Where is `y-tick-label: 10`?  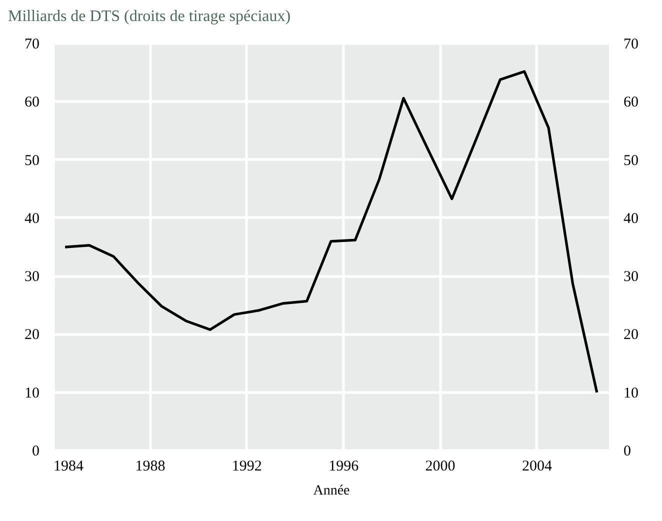 y-tick-label: 10 is located at coordinates (32, 393).